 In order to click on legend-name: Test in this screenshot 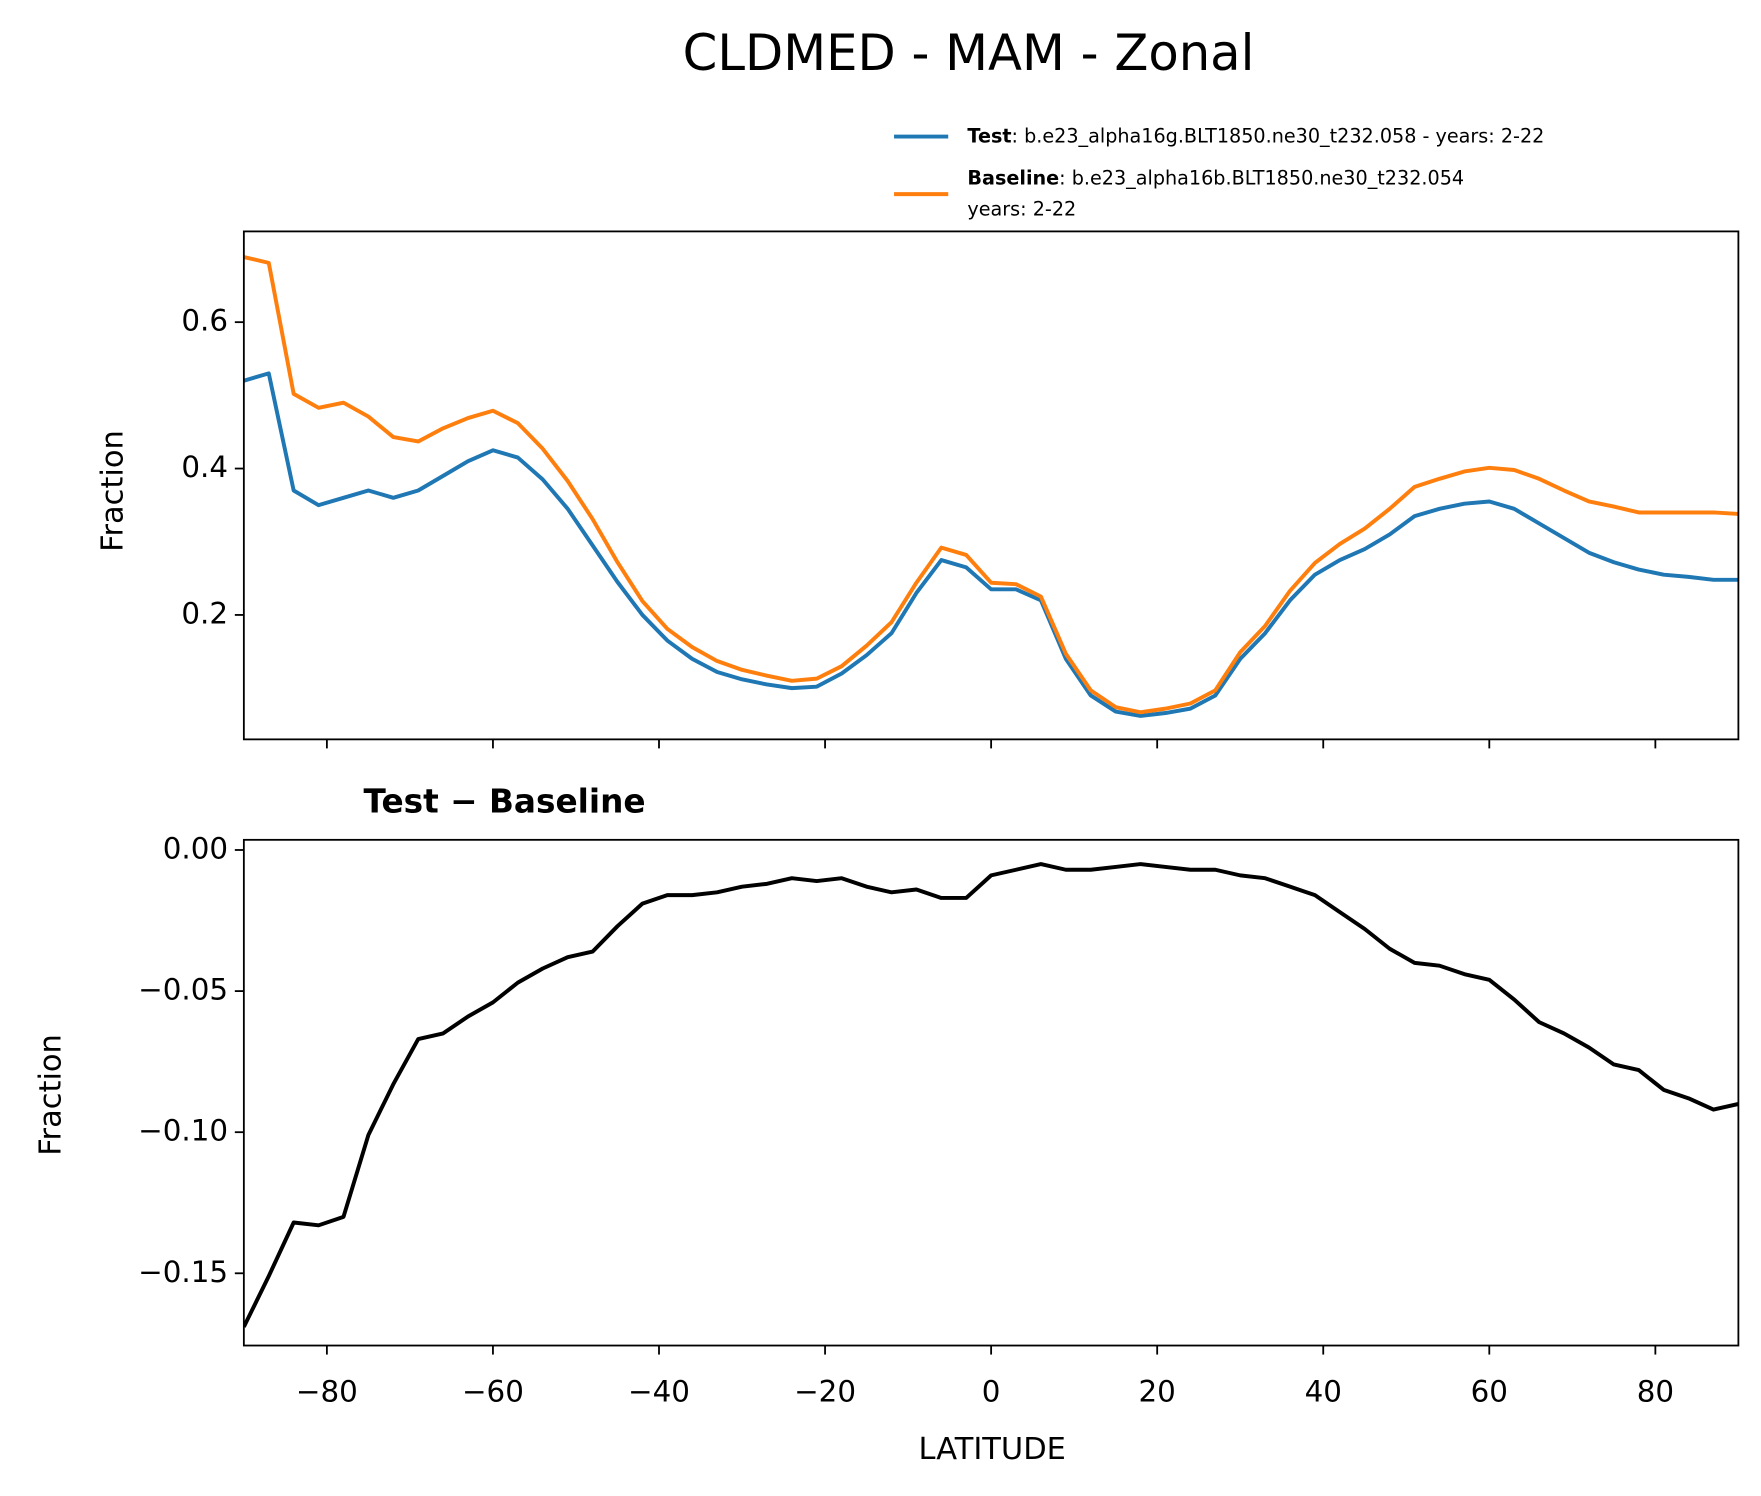, I will do `click(989, 135)`.